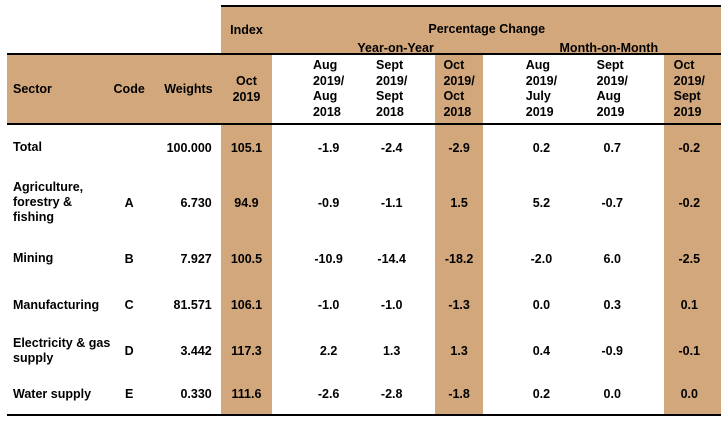 The width and height of the screenshot is (721, 432). Describe the element at coordinates (612, 305) in the screenshot. I see `mom-sept-value-cell: 0.3` at that location.